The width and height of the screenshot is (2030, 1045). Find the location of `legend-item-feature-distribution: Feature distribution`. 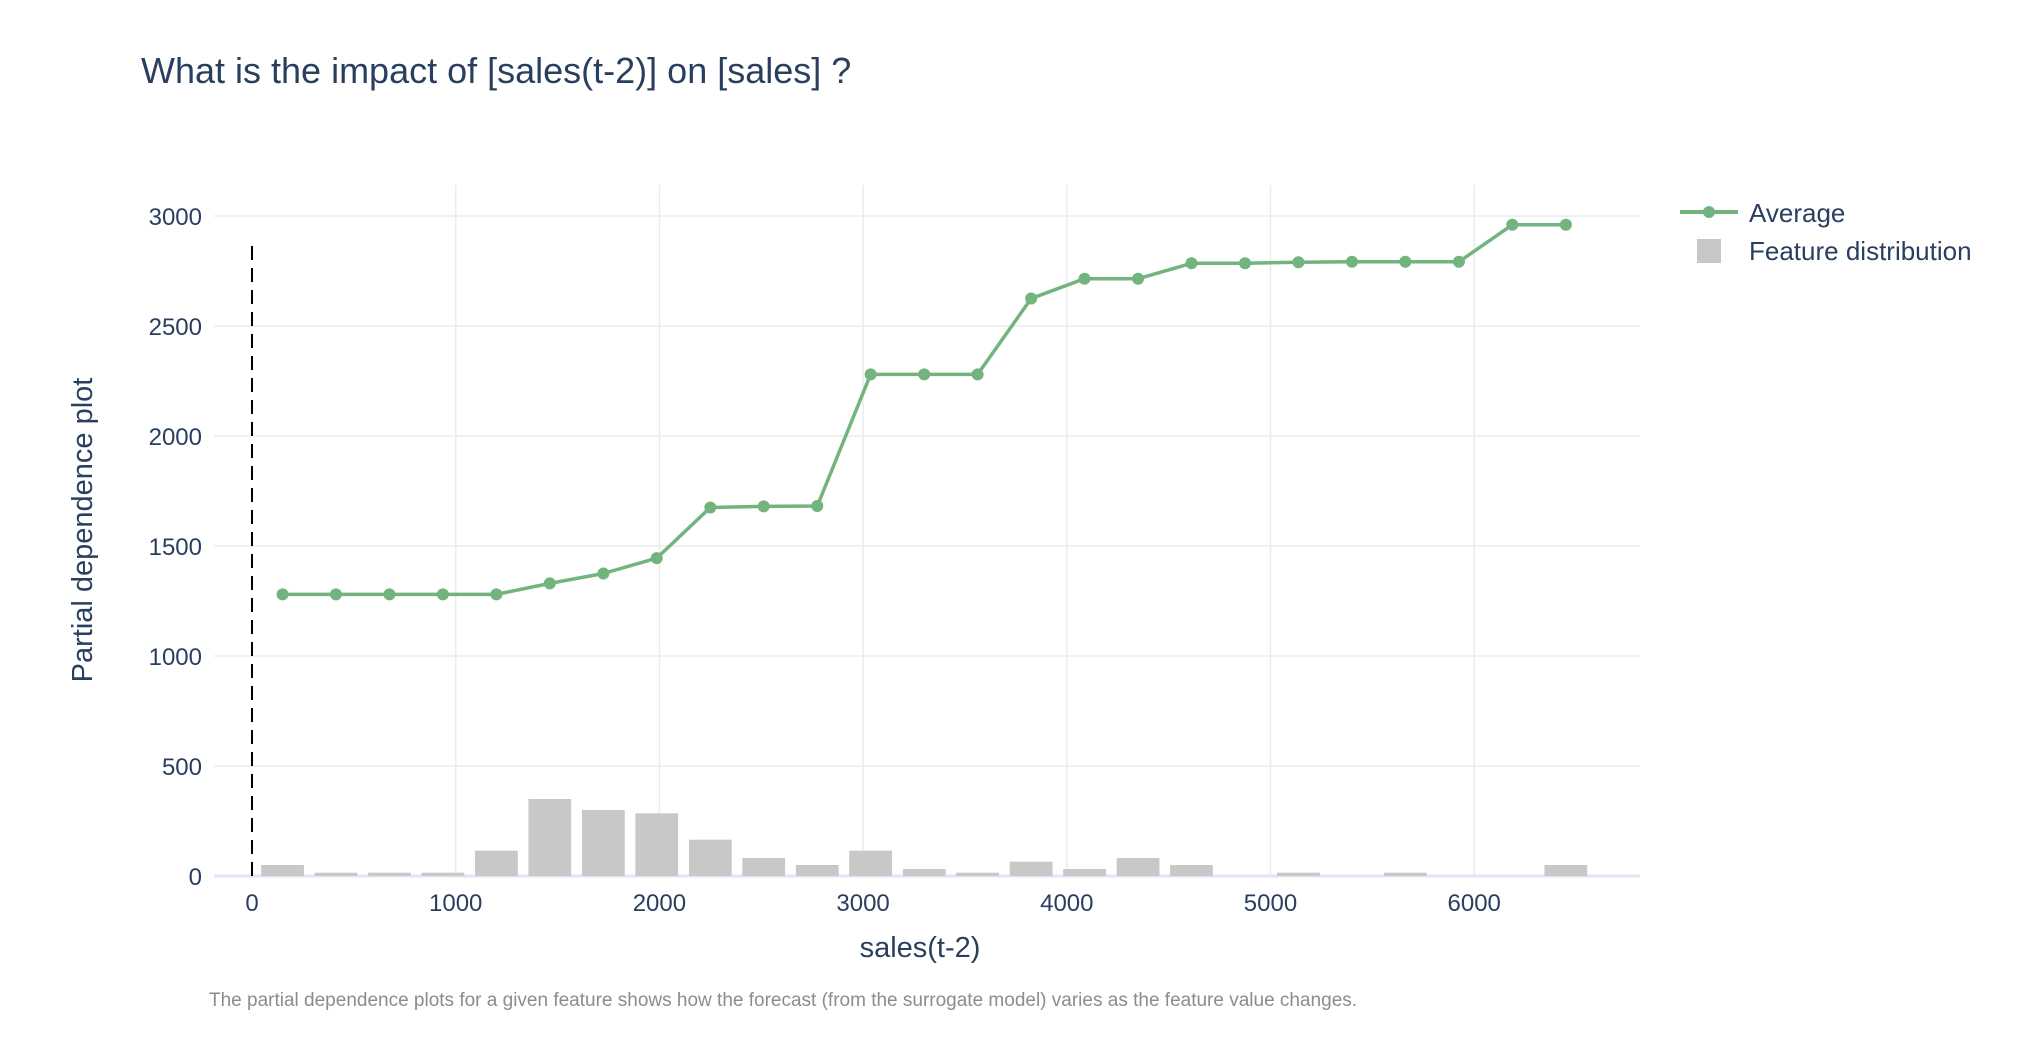

legend-item-feature-distribution: Feature distribution is located at coordinates (1834, 251).